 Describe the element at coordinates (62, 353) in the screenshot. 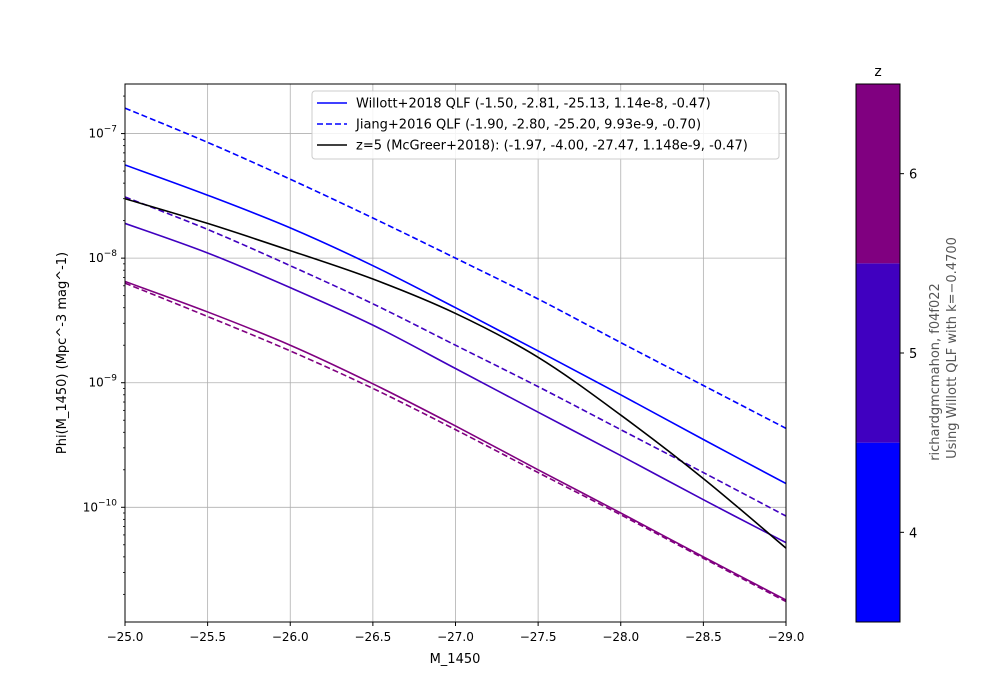

I see `y-axis-label: Phi(M_1450) (Mpc^-3 mag^-1)` at that location.